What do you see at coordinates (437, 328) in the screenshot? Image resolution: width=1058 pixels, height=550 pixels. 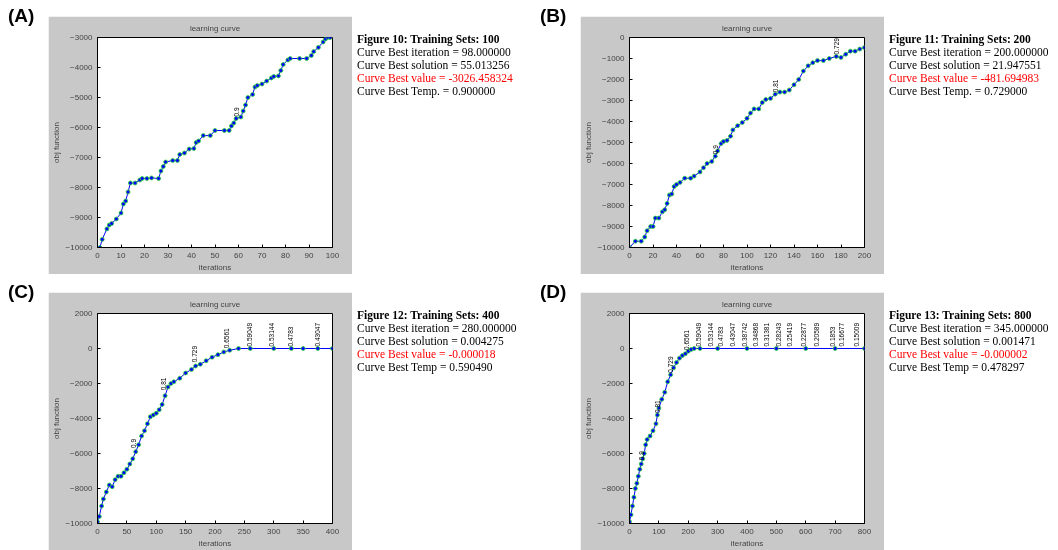 I see `text: Curve Best iteration = 280.000000` at bounding box center [437, 328].